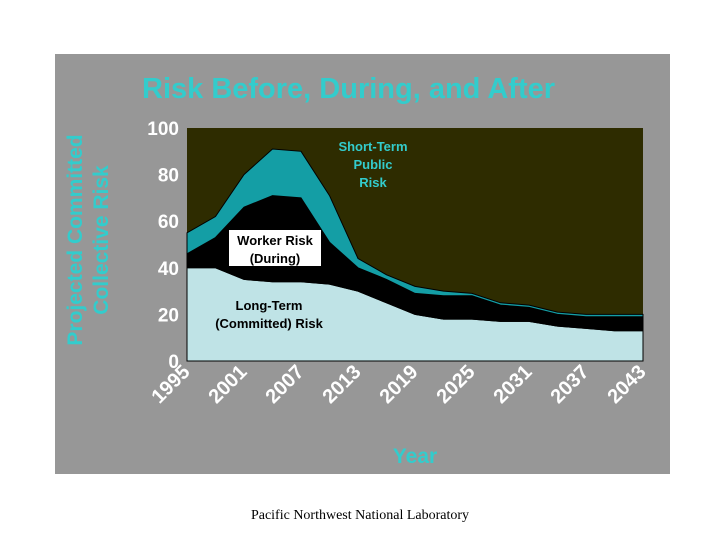  I want to click on annotation-text: Risk, so click(373, 182).